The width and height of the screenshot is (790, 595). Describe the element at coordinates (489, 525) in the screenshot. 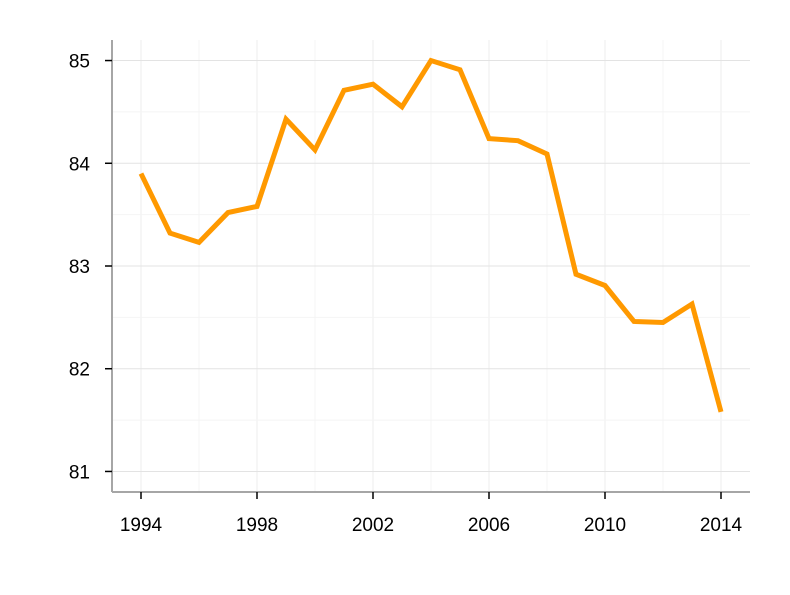

I see `x-tick-label: 2006` at that location.